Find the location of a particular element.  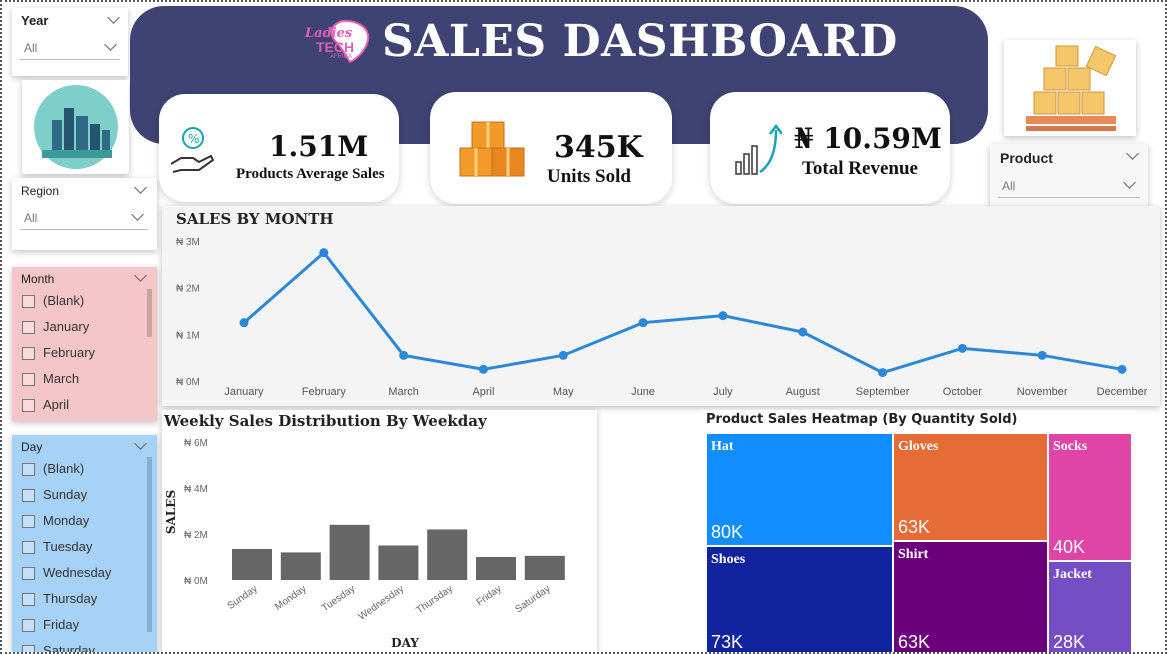

kpi-card-units-sold: 345K Units Sold is located at coordinates (551, 148).